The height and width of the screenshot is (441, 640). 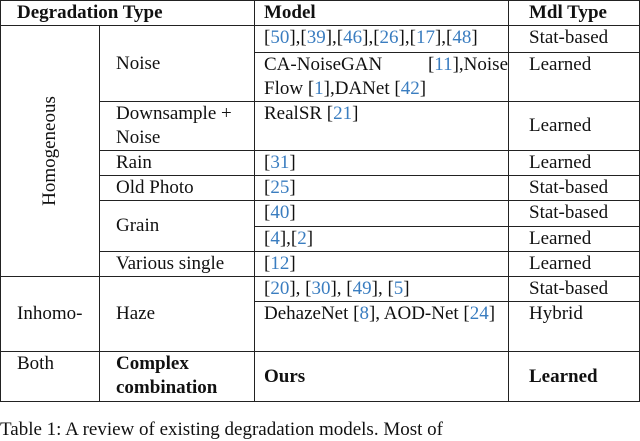 I want to click on citation-link: 46, so click(x=353, y=37).